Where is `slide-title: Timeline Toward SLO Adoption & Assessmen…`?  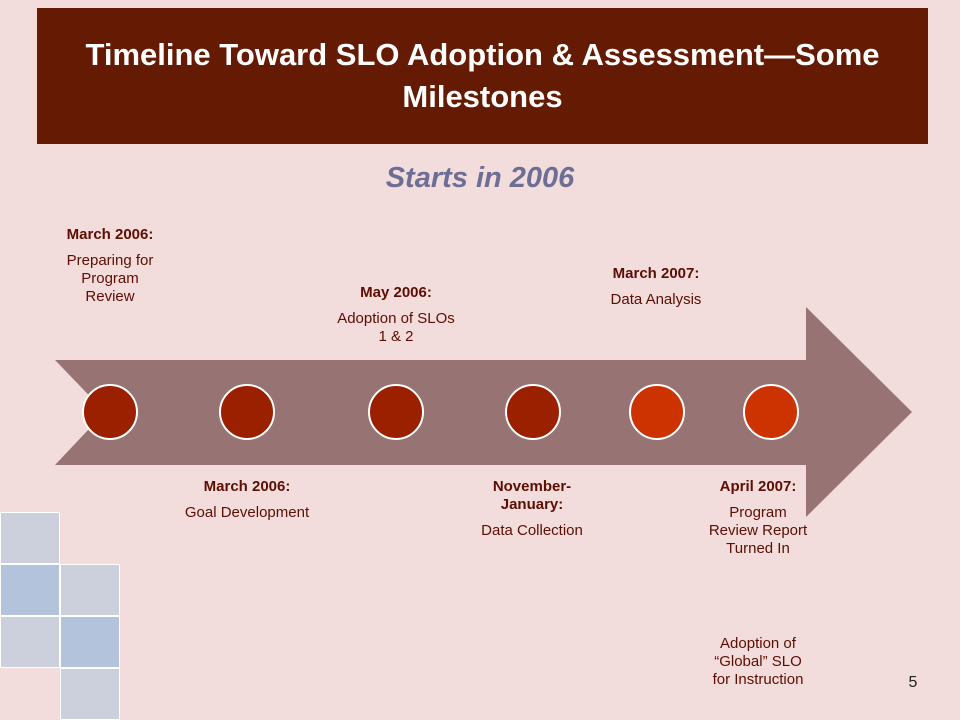
slide-title: Timeline Toward SLO Adoption & Assessmen… is located at coordinates (482, 75).